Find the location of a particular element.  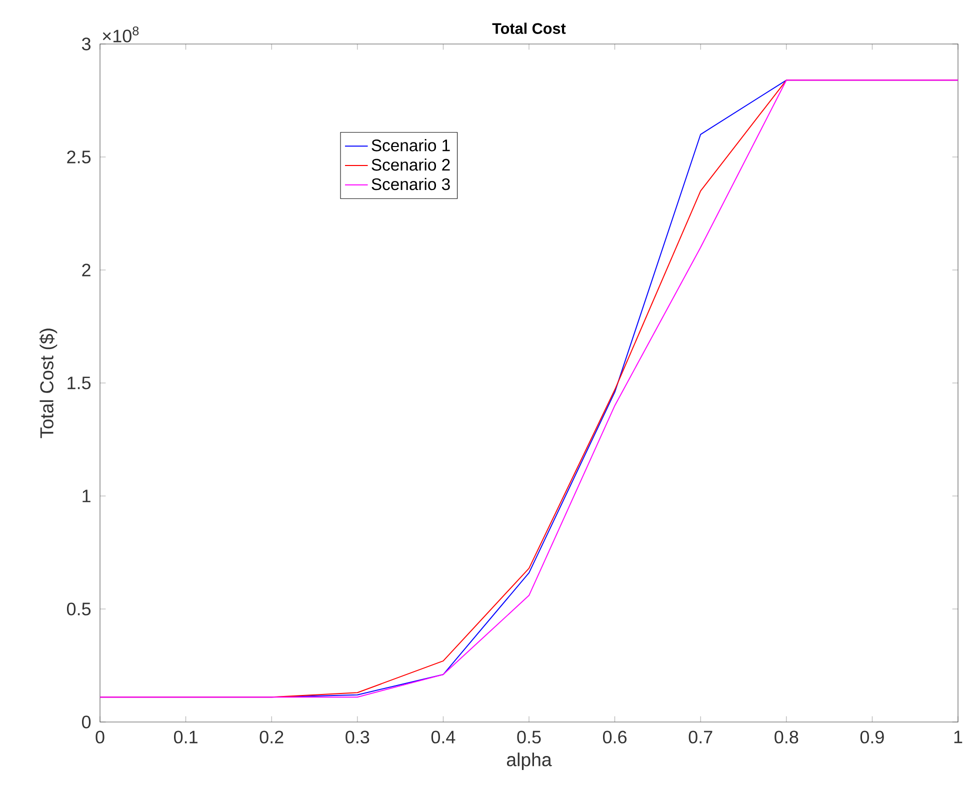

x-tick-label: 0.1 is located at coordinates (186, 737).